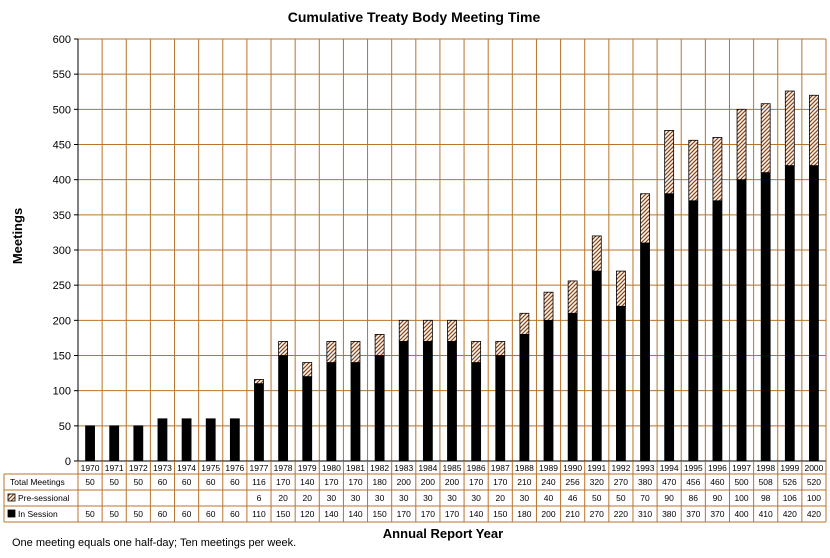  Describe the element at coordinates (693, 468) in the screenshot. I see `x-tick-label: 1995` at that location.